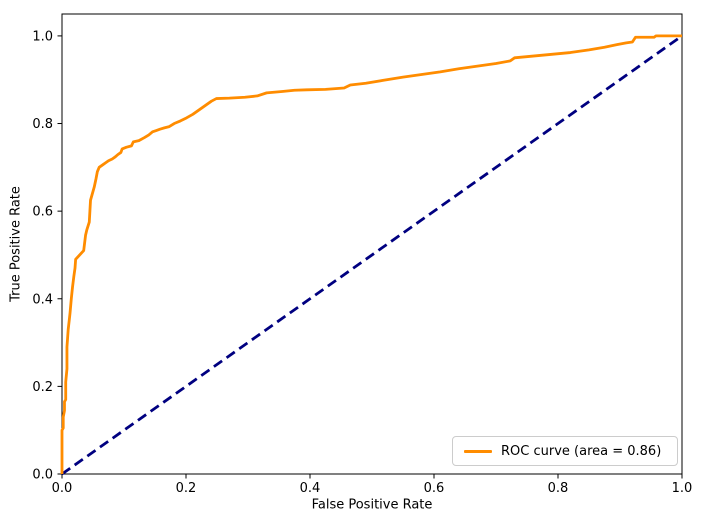 This screenshot has height=525, width=702. Describe the element at coordinates (434, 488) in the screenshot. I see `x-tick-label: 0.6` at that location.